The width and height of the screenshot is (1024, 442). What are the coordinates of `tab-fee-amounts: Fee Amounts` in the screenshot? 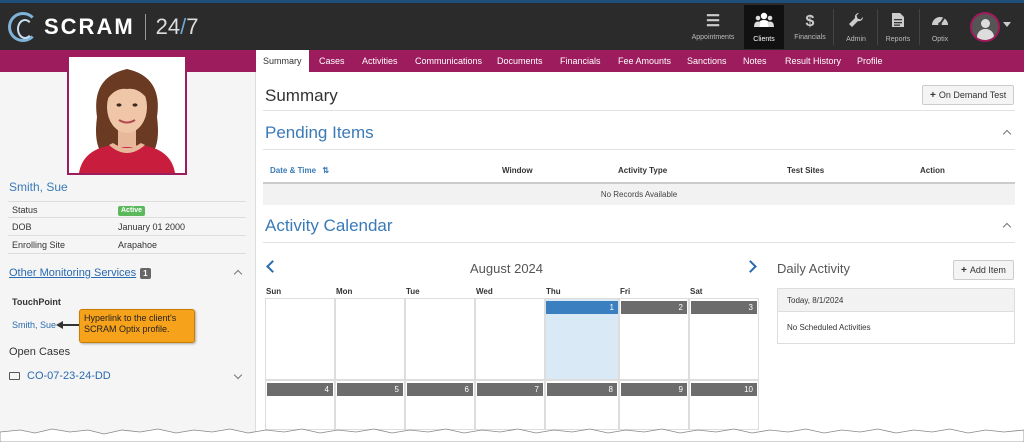 It's located at (645, 61).